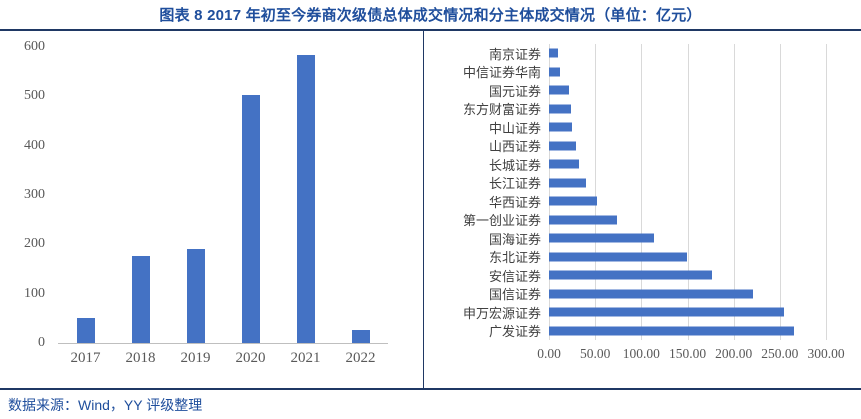 The width and height of the screenshot is (861, 419). I want to click on broker-label: 国信证券, so click(514, 295).